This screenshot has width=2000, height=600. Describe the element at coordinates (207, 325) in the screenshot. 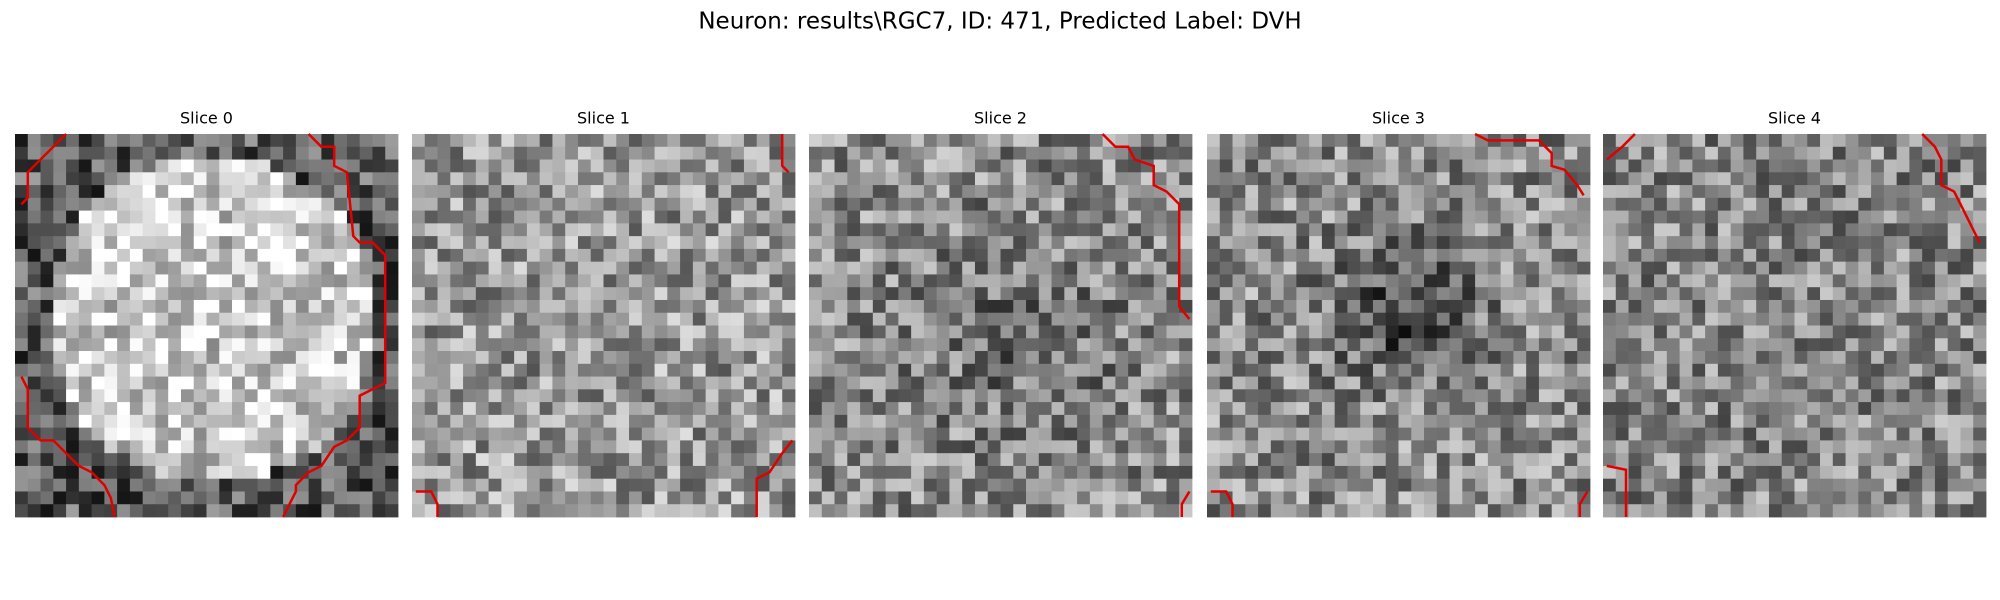

I see `slice-panel` at that location.